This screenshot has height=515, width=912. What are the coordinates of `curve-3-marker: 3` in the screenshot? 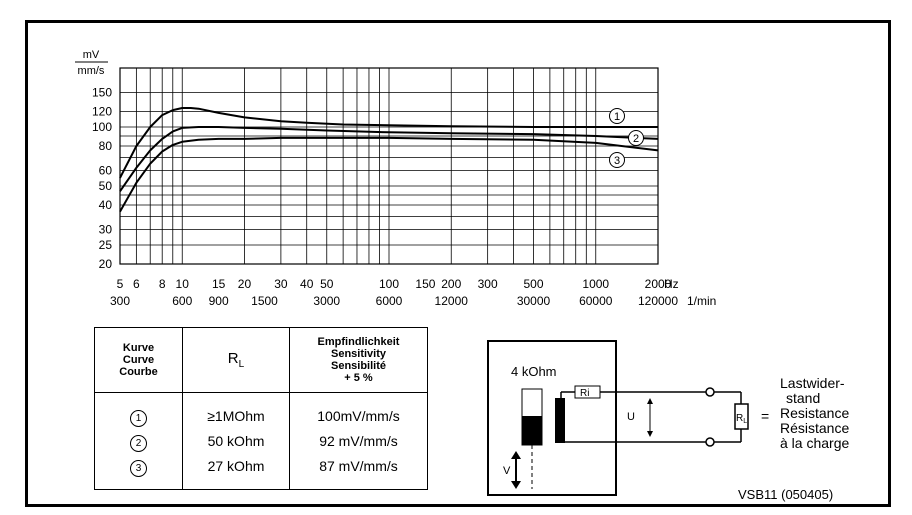 It's located at (138, 468).